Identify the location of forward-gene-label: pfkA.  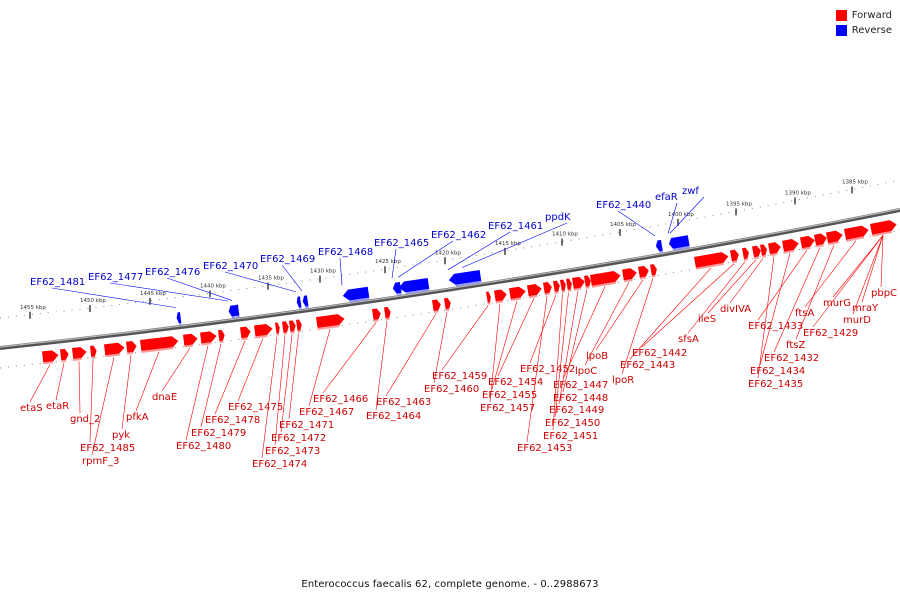
(137, 417).